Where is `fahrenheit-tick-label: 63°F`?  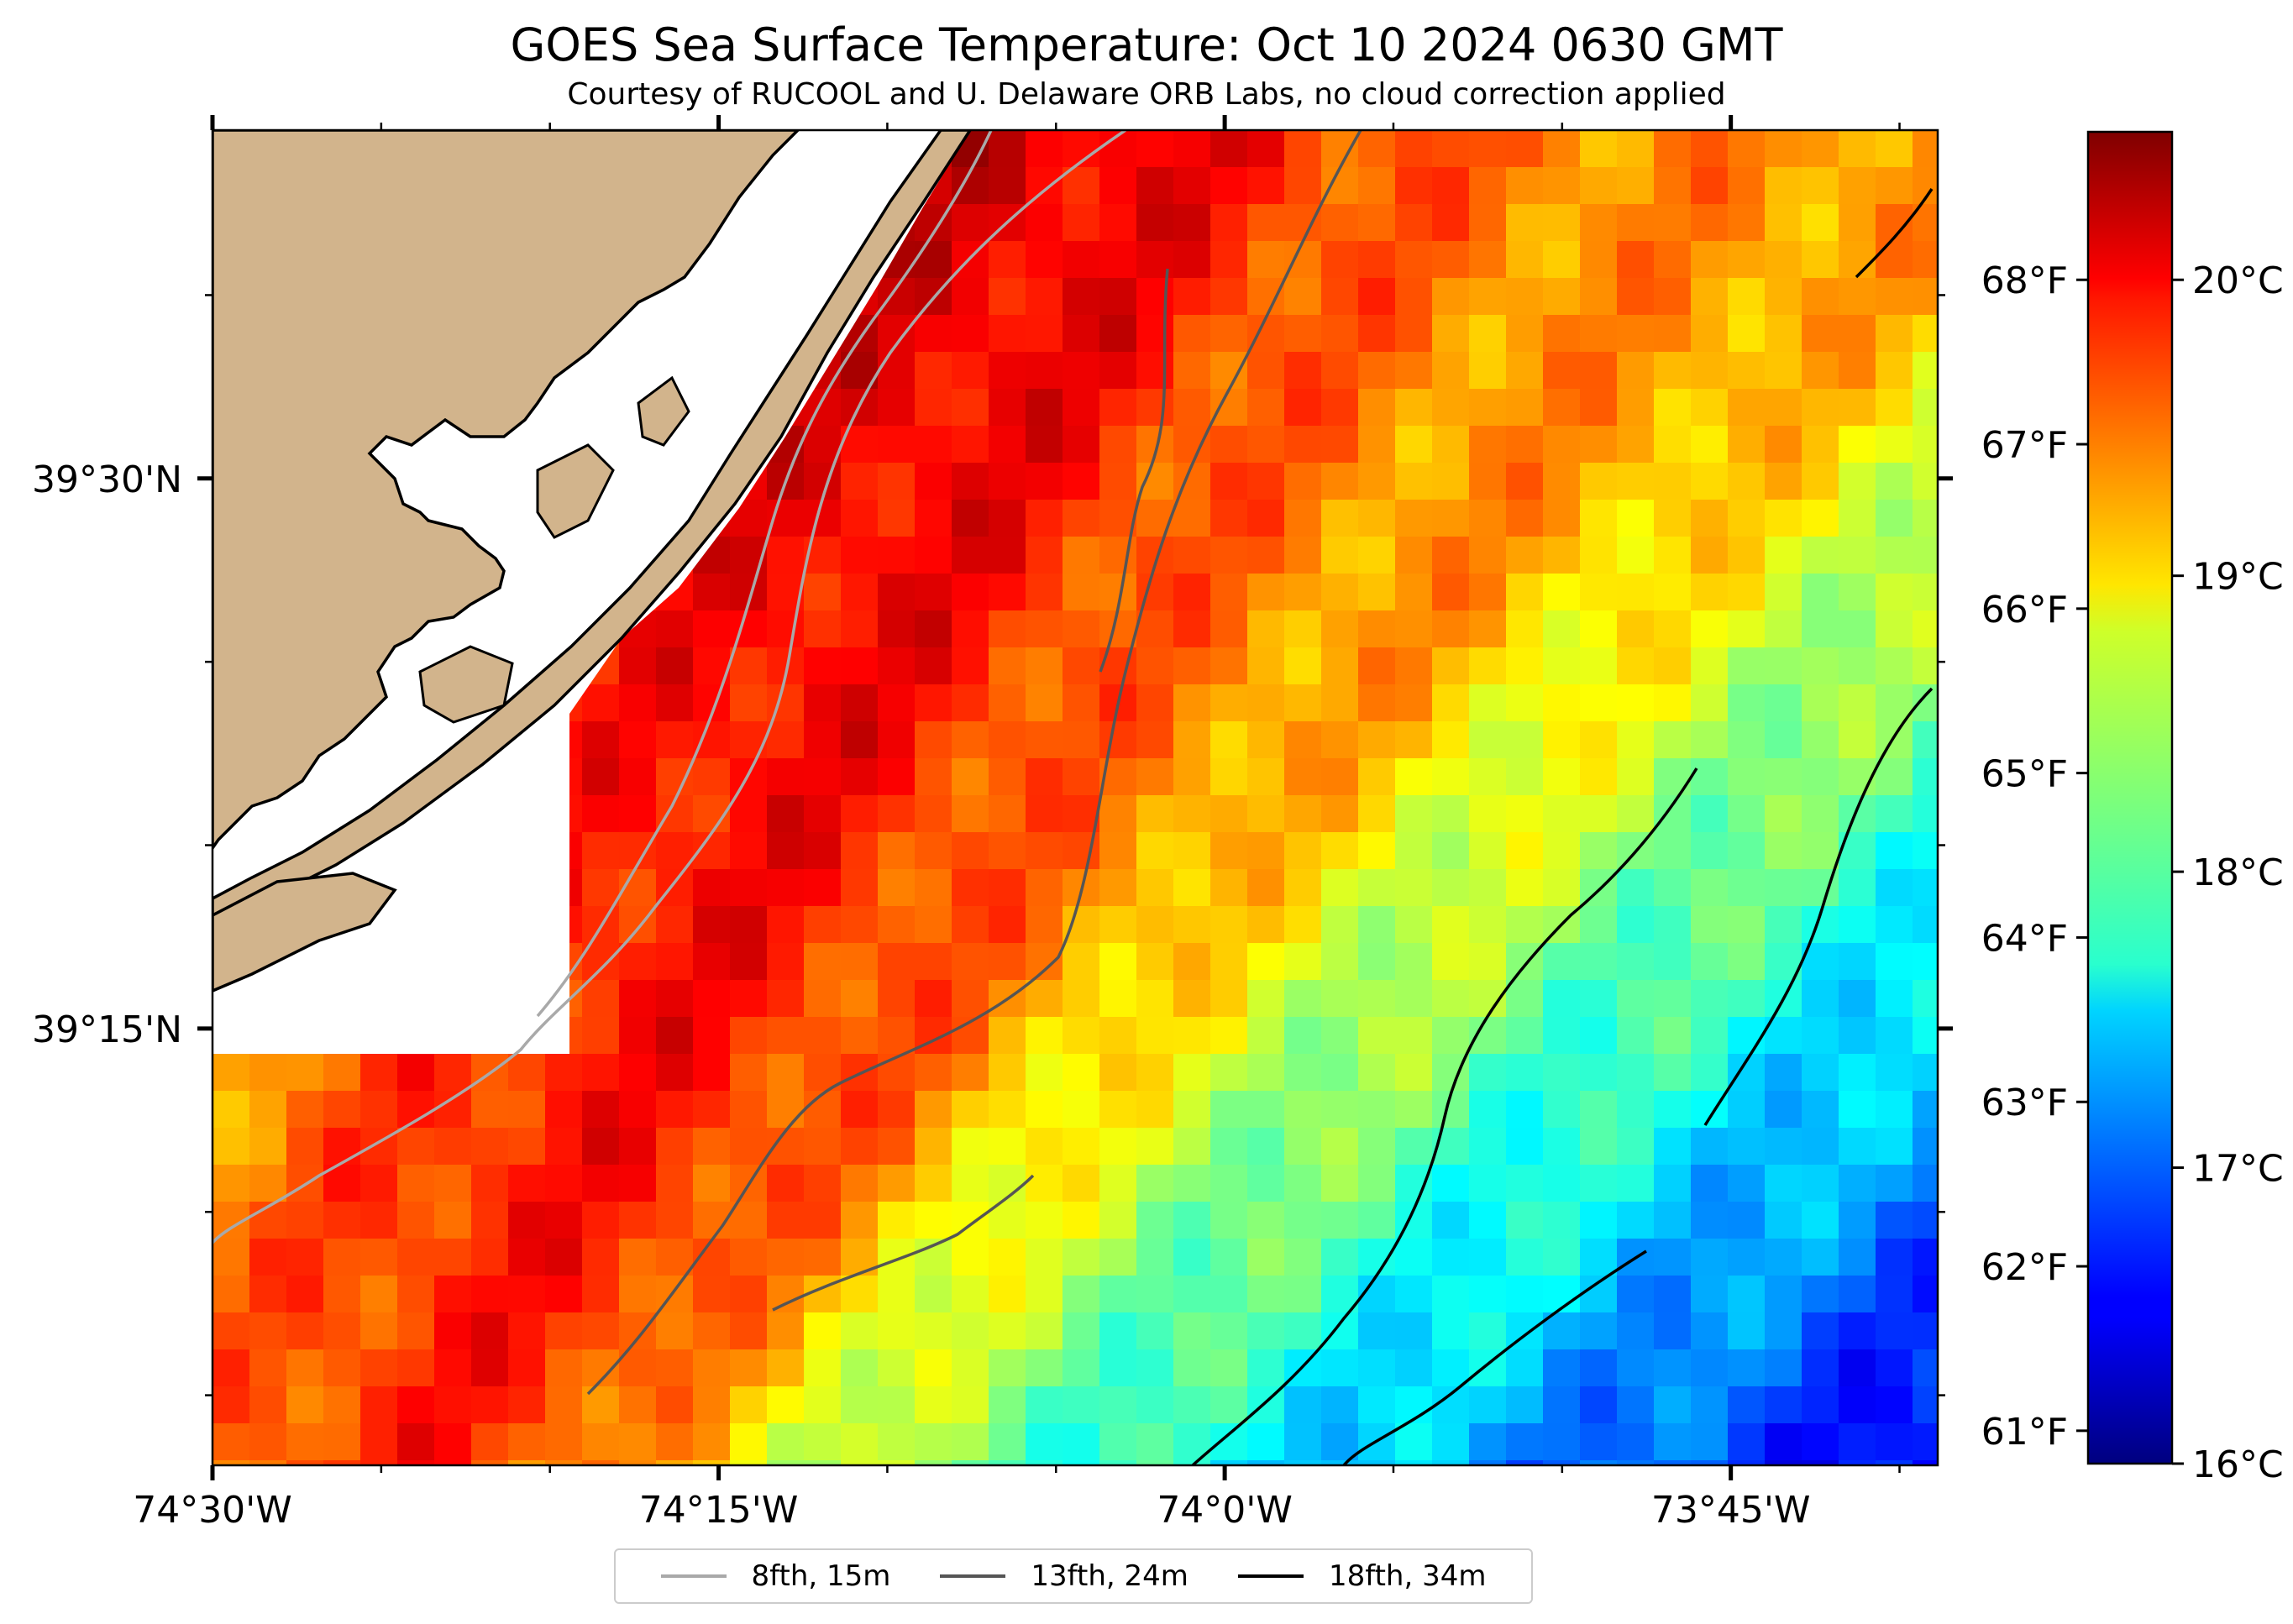 fahrenheit-tick-label: 63°F is located at coordinates (2024, 1103).